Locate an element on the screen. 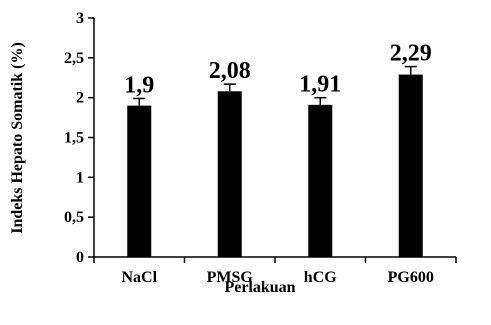 The height and width of the screenshot is (325, 491). error-bars is located at coordinates (275, 85).